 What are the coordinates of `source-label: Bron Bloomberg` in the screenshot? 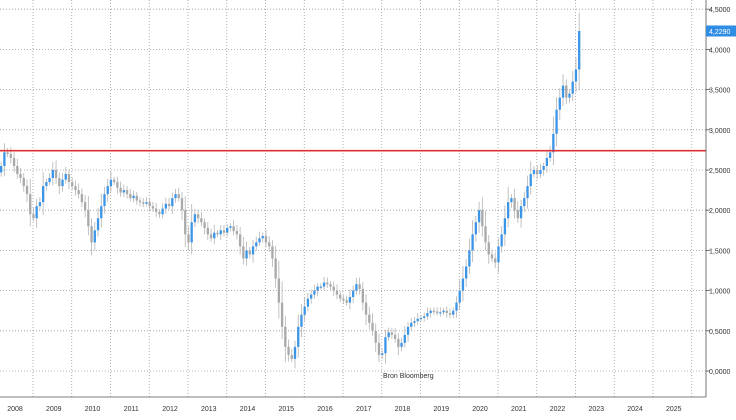 It's located at (408, 376).